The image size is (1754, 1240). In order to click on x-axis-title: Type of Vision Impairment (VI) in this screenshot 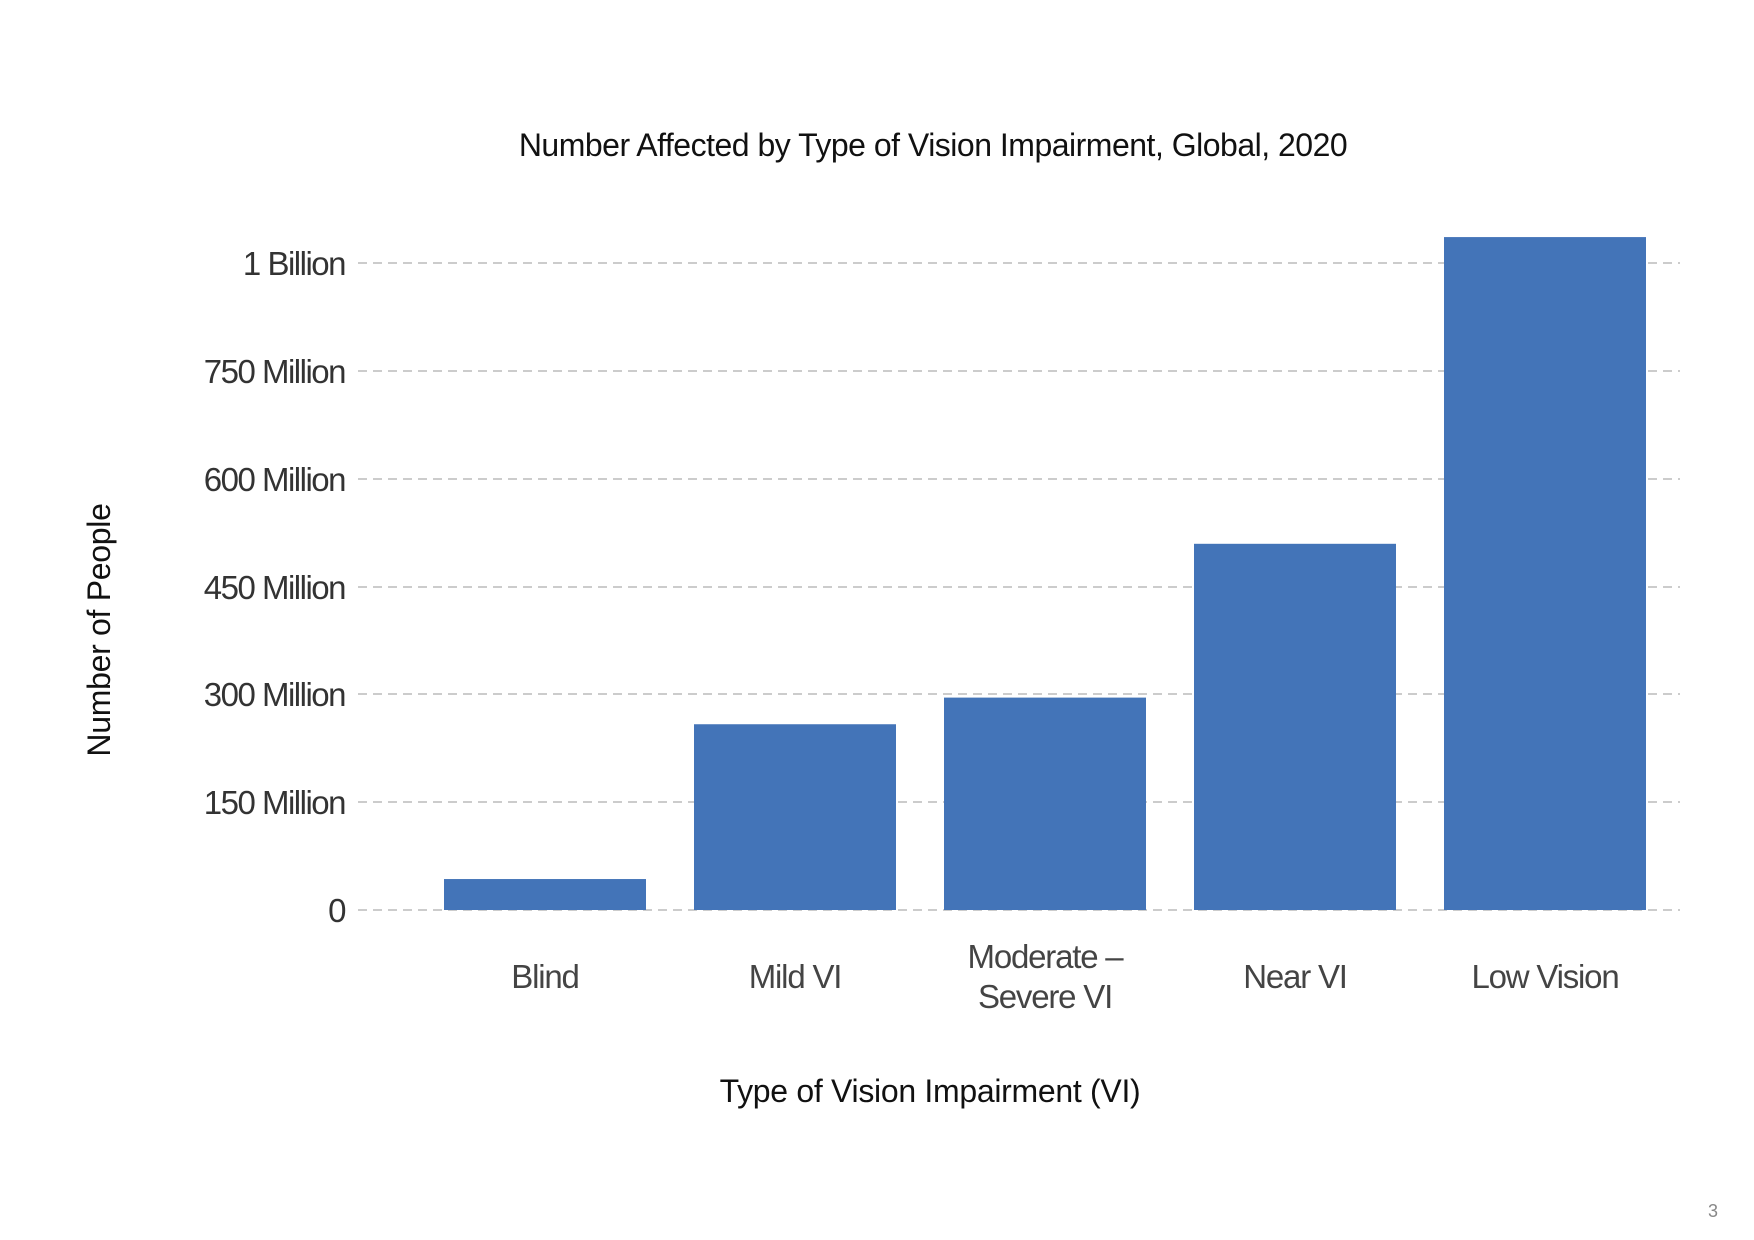, I will do `click(930, 1091)`.